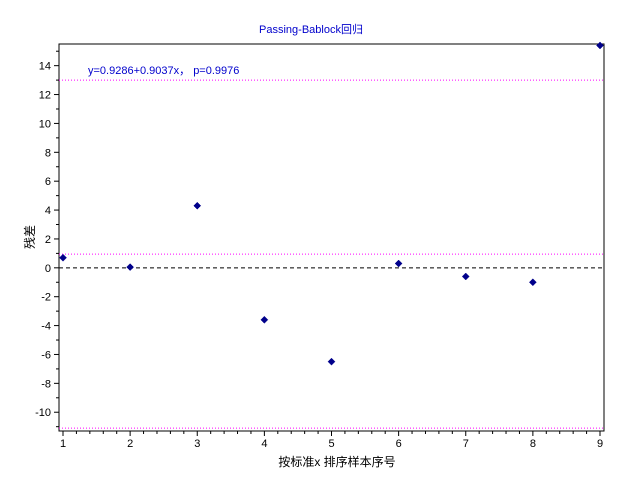  I want to click on y-tick-label: 4, so click(48, 211).